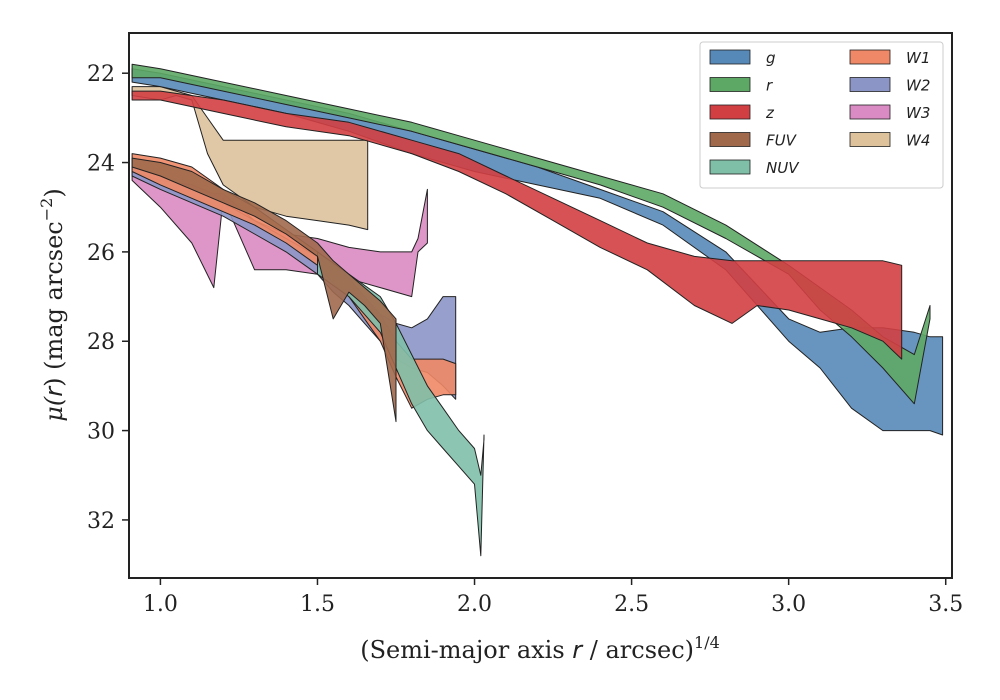  I want to click on x-axis-label-open: (Semi-major axis, so click(466, 650).